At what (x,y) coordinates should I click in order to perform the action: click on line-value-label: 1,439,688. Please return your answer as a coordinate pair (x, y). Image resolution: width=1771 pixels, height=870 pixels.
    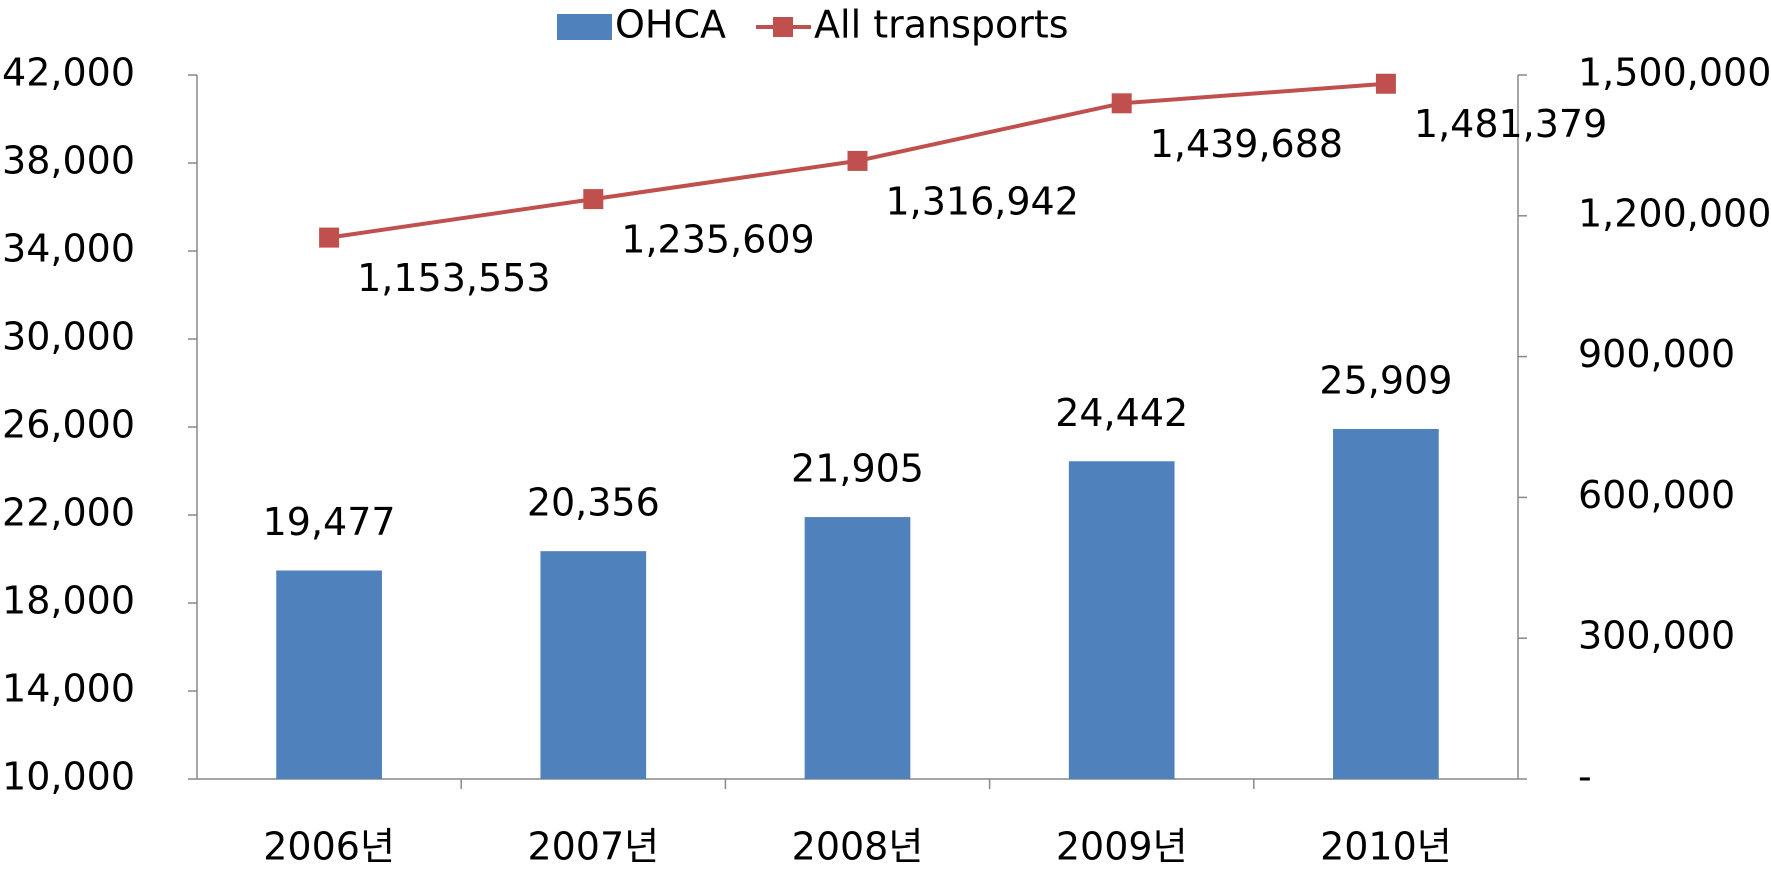
    Looking at the image, I should click on (1246, 144).